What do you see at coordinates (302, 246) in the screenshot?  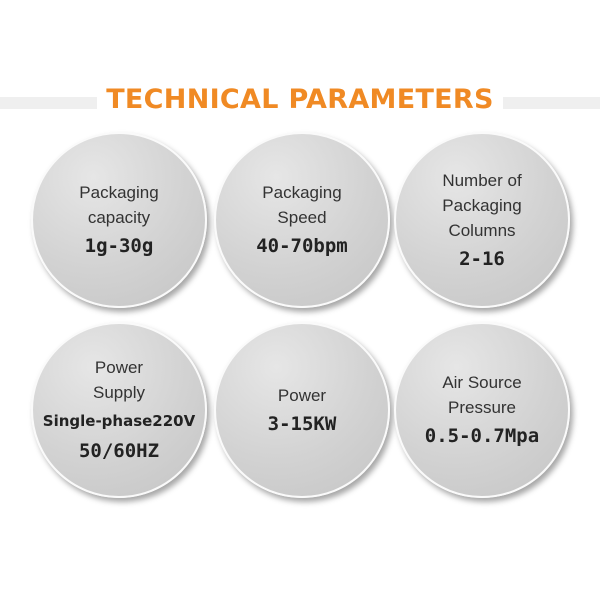 I see `parameter-value: 40-70bpm` at bounding box center [302, 246].